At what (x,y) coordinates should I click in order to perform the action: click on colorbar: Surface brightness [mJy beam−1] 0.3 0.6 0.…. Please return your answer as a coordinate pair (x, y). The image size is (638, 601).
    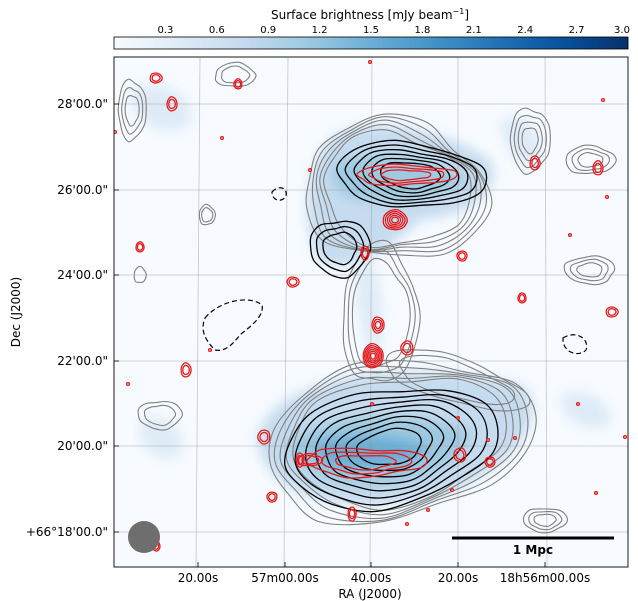
    Looking at the image, I should click on (371, 28).